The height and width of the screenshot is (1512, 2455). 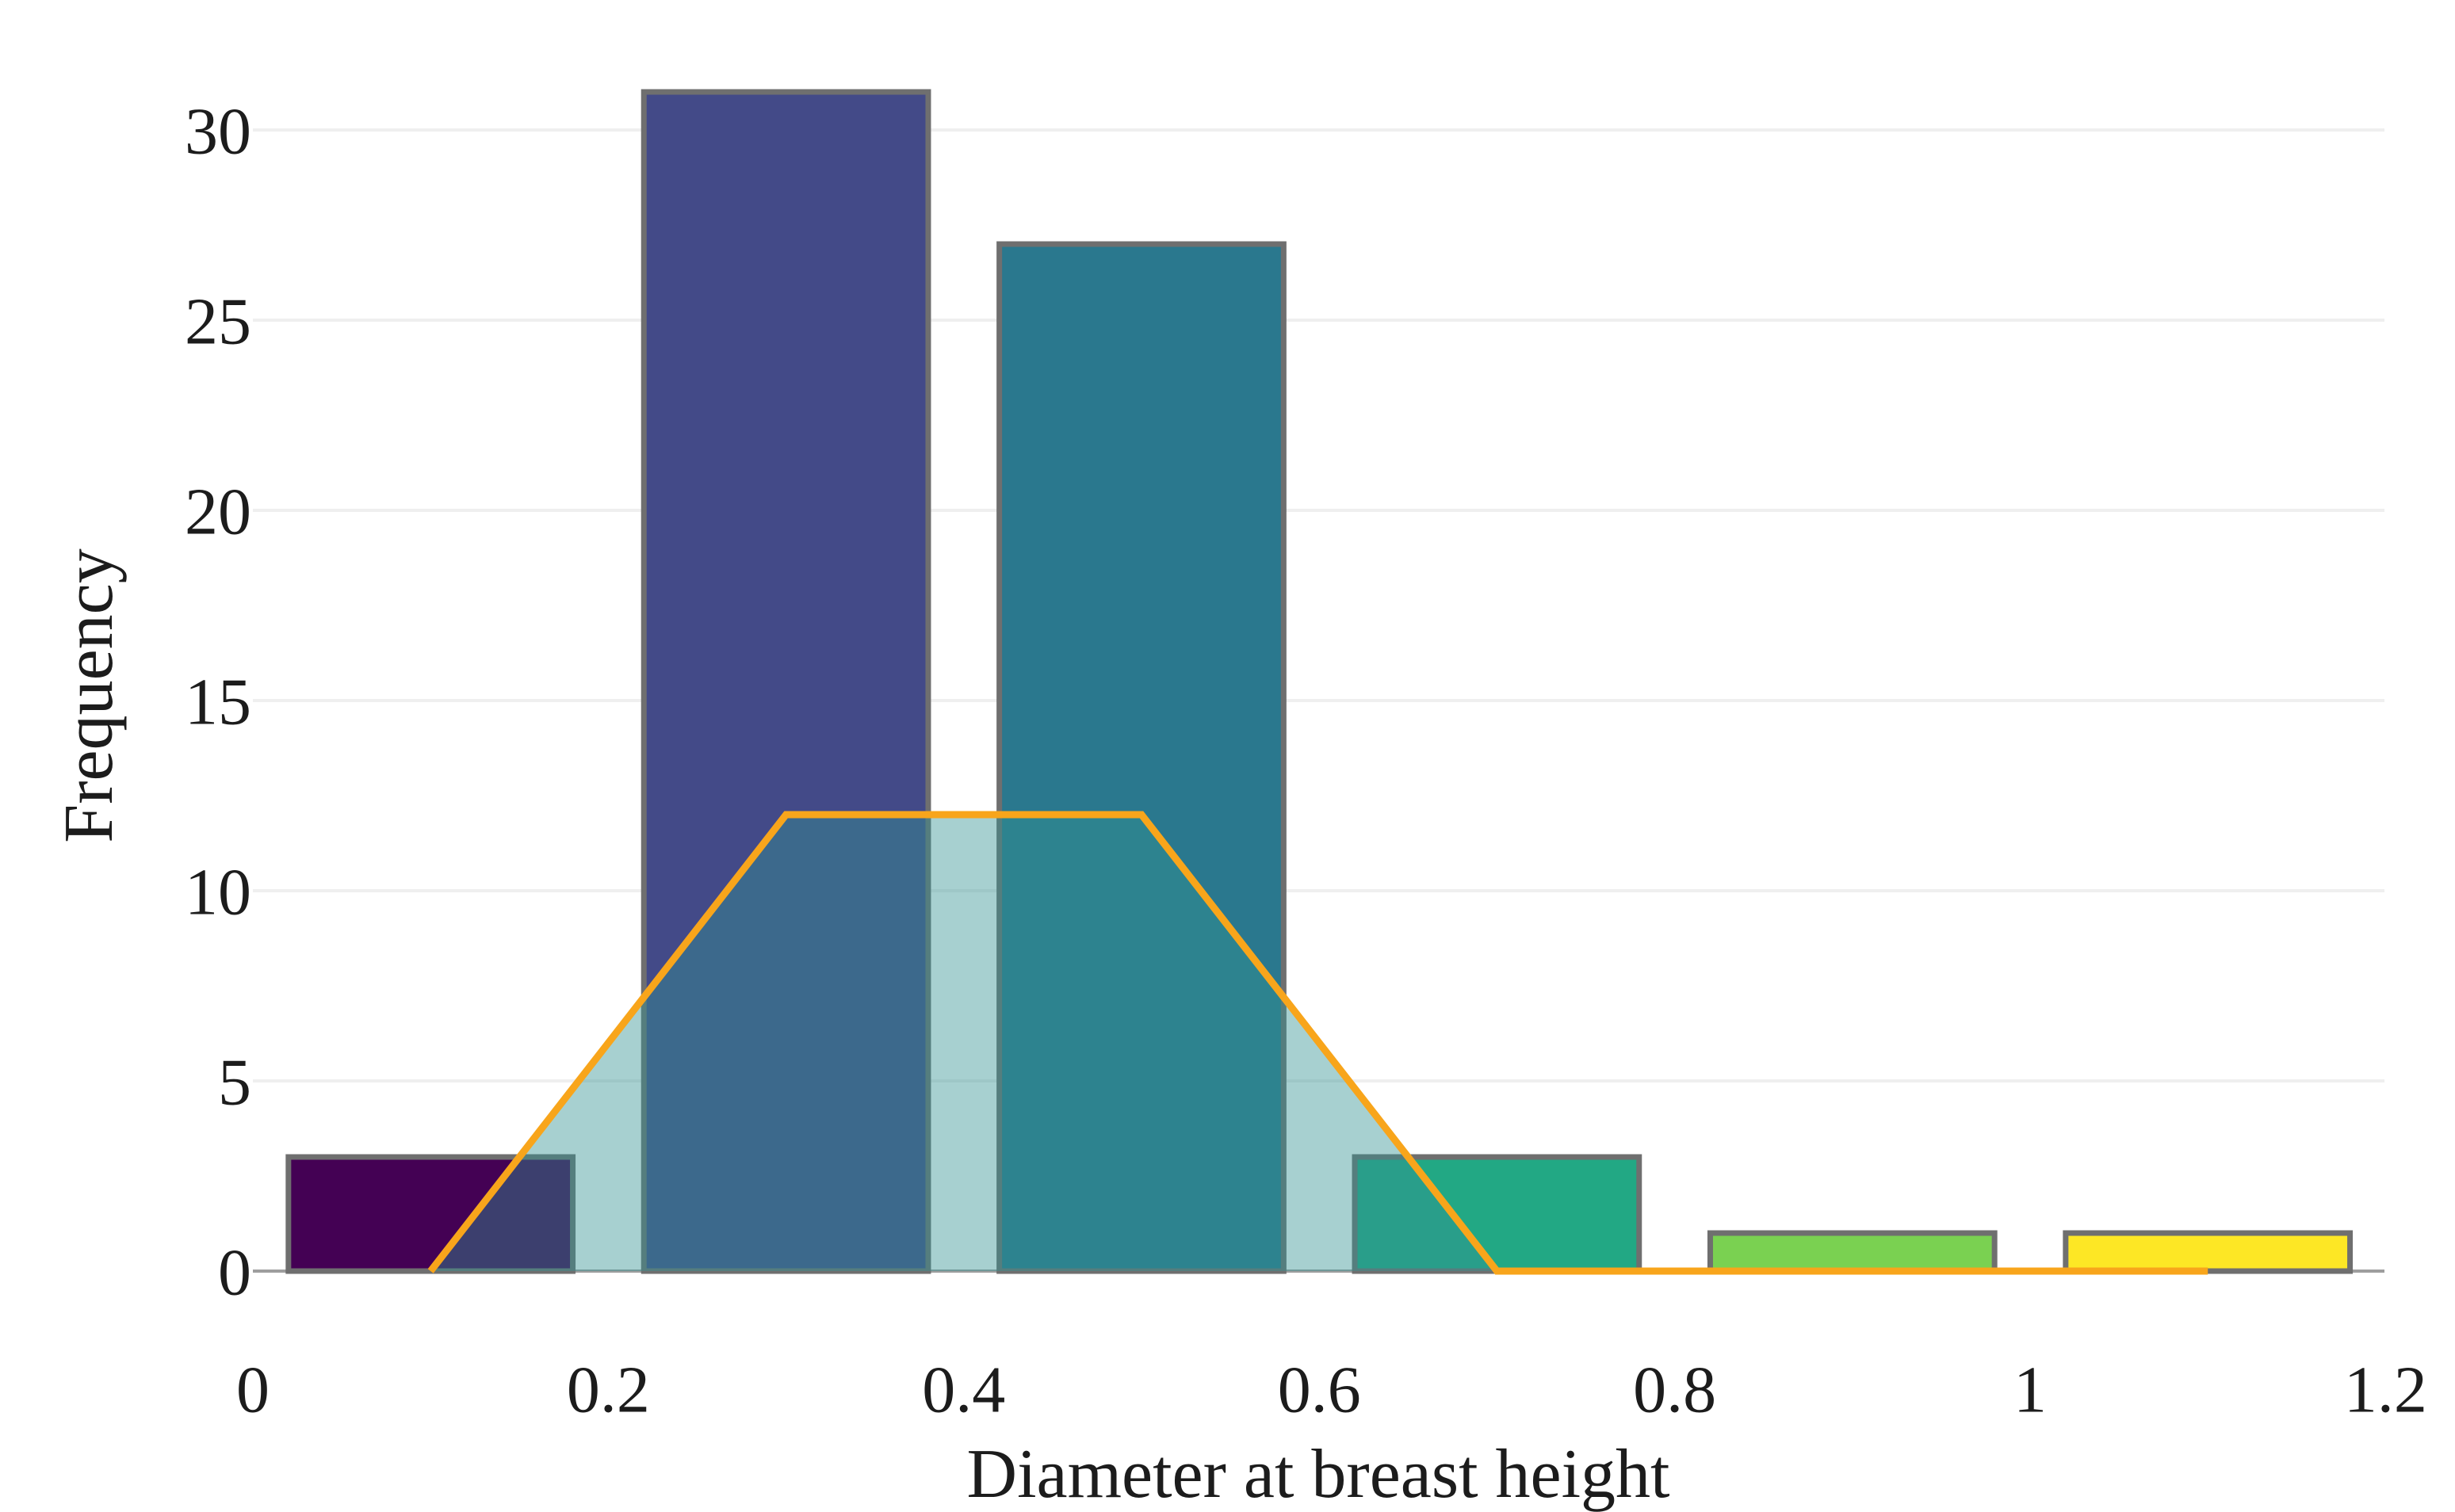 I want to click on y-tick-label-20: 20, so click(x=218, y=511).